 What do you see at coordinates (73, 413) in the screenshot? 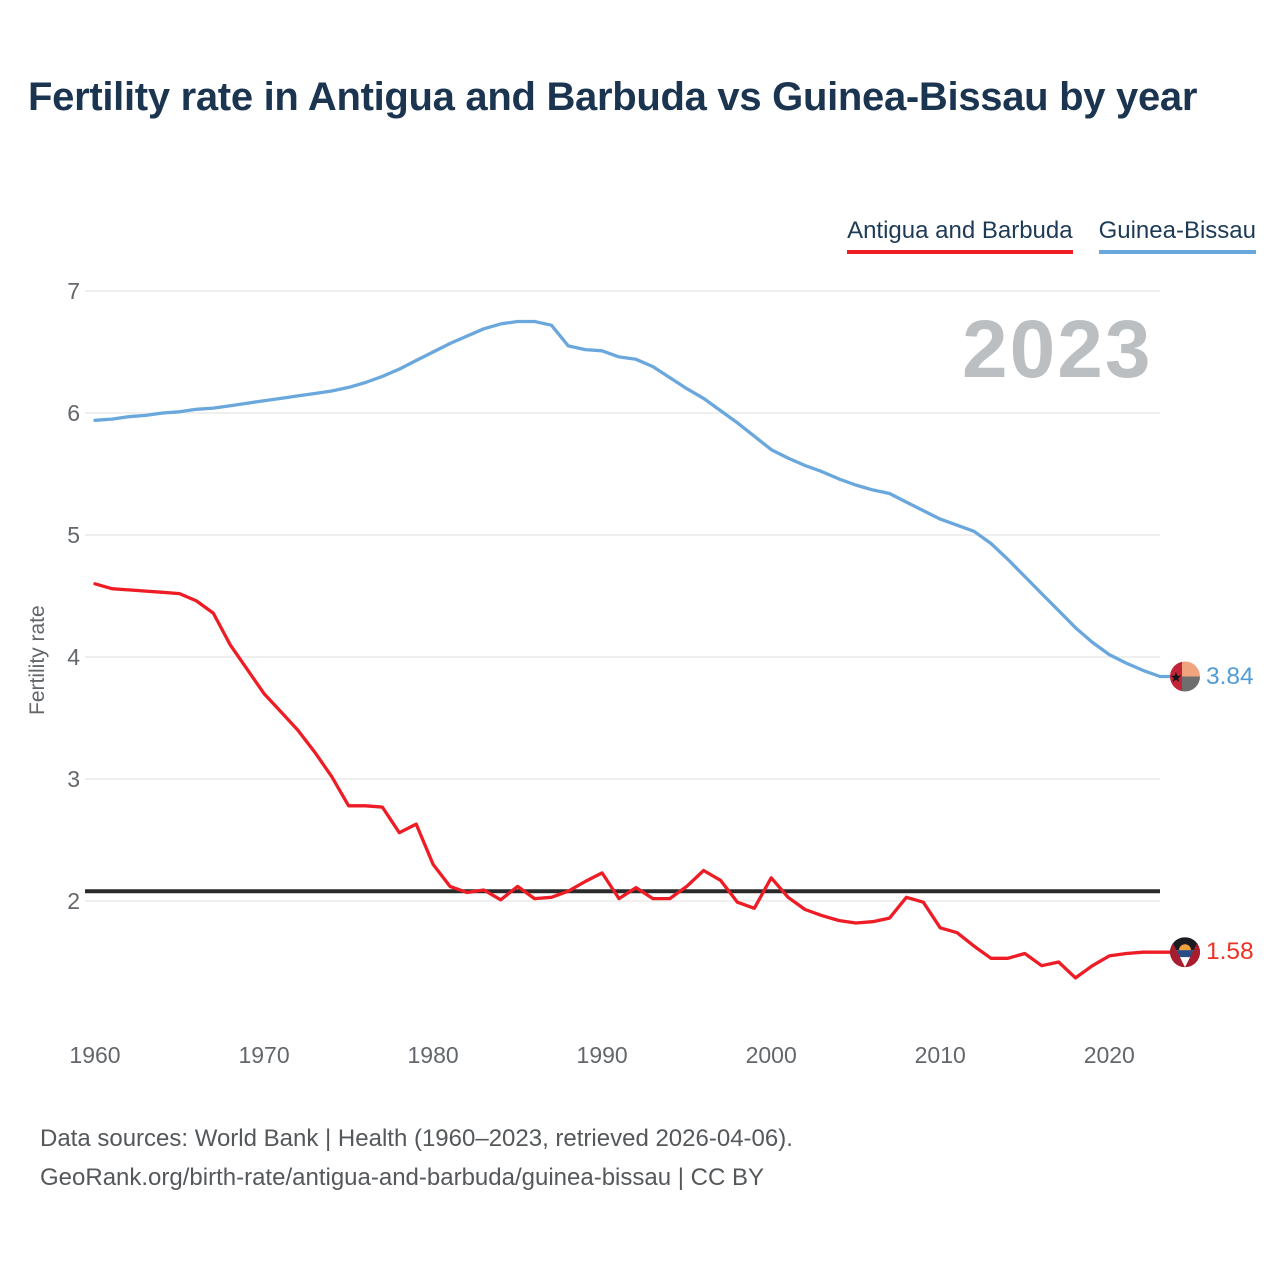
I see `y-tick-label-6: 6` at bounding box center [73, 413].